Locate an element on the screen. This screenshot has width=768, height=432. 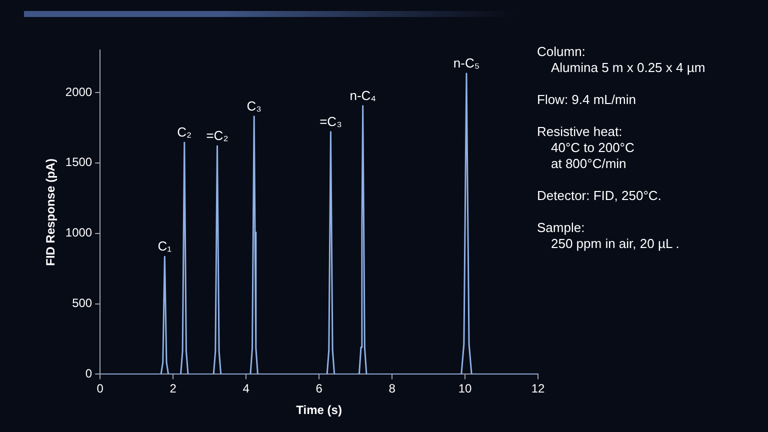
y-tick-label: 1000 is located at coordinates (78, 233).